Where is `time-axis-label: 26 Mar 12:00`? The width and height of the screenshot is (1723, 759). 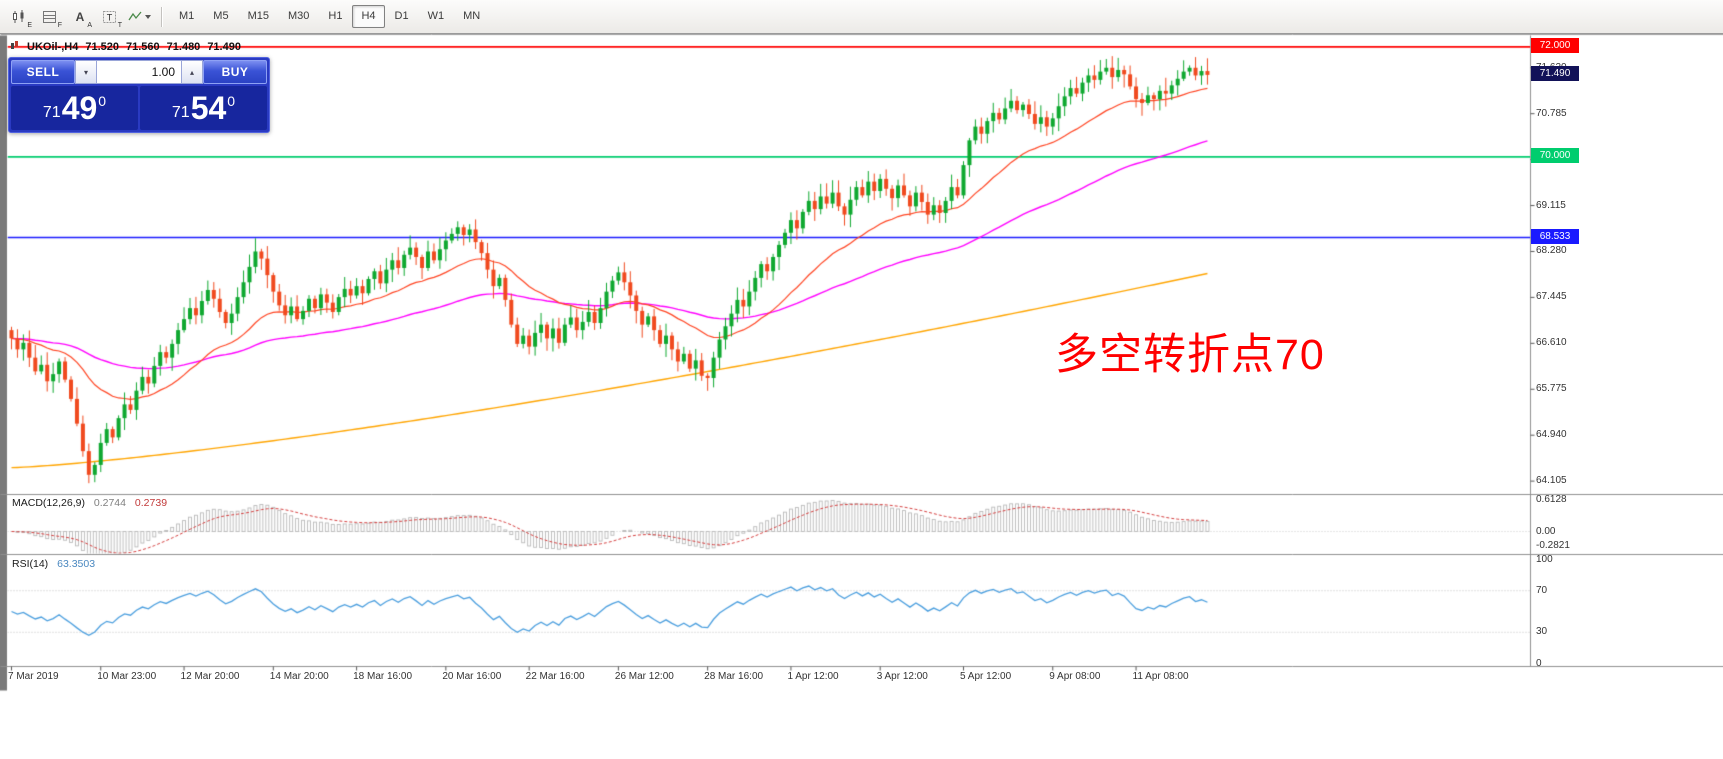
time-axis-label: 26 Mar 12:00 is located at coordinates (644, 676).